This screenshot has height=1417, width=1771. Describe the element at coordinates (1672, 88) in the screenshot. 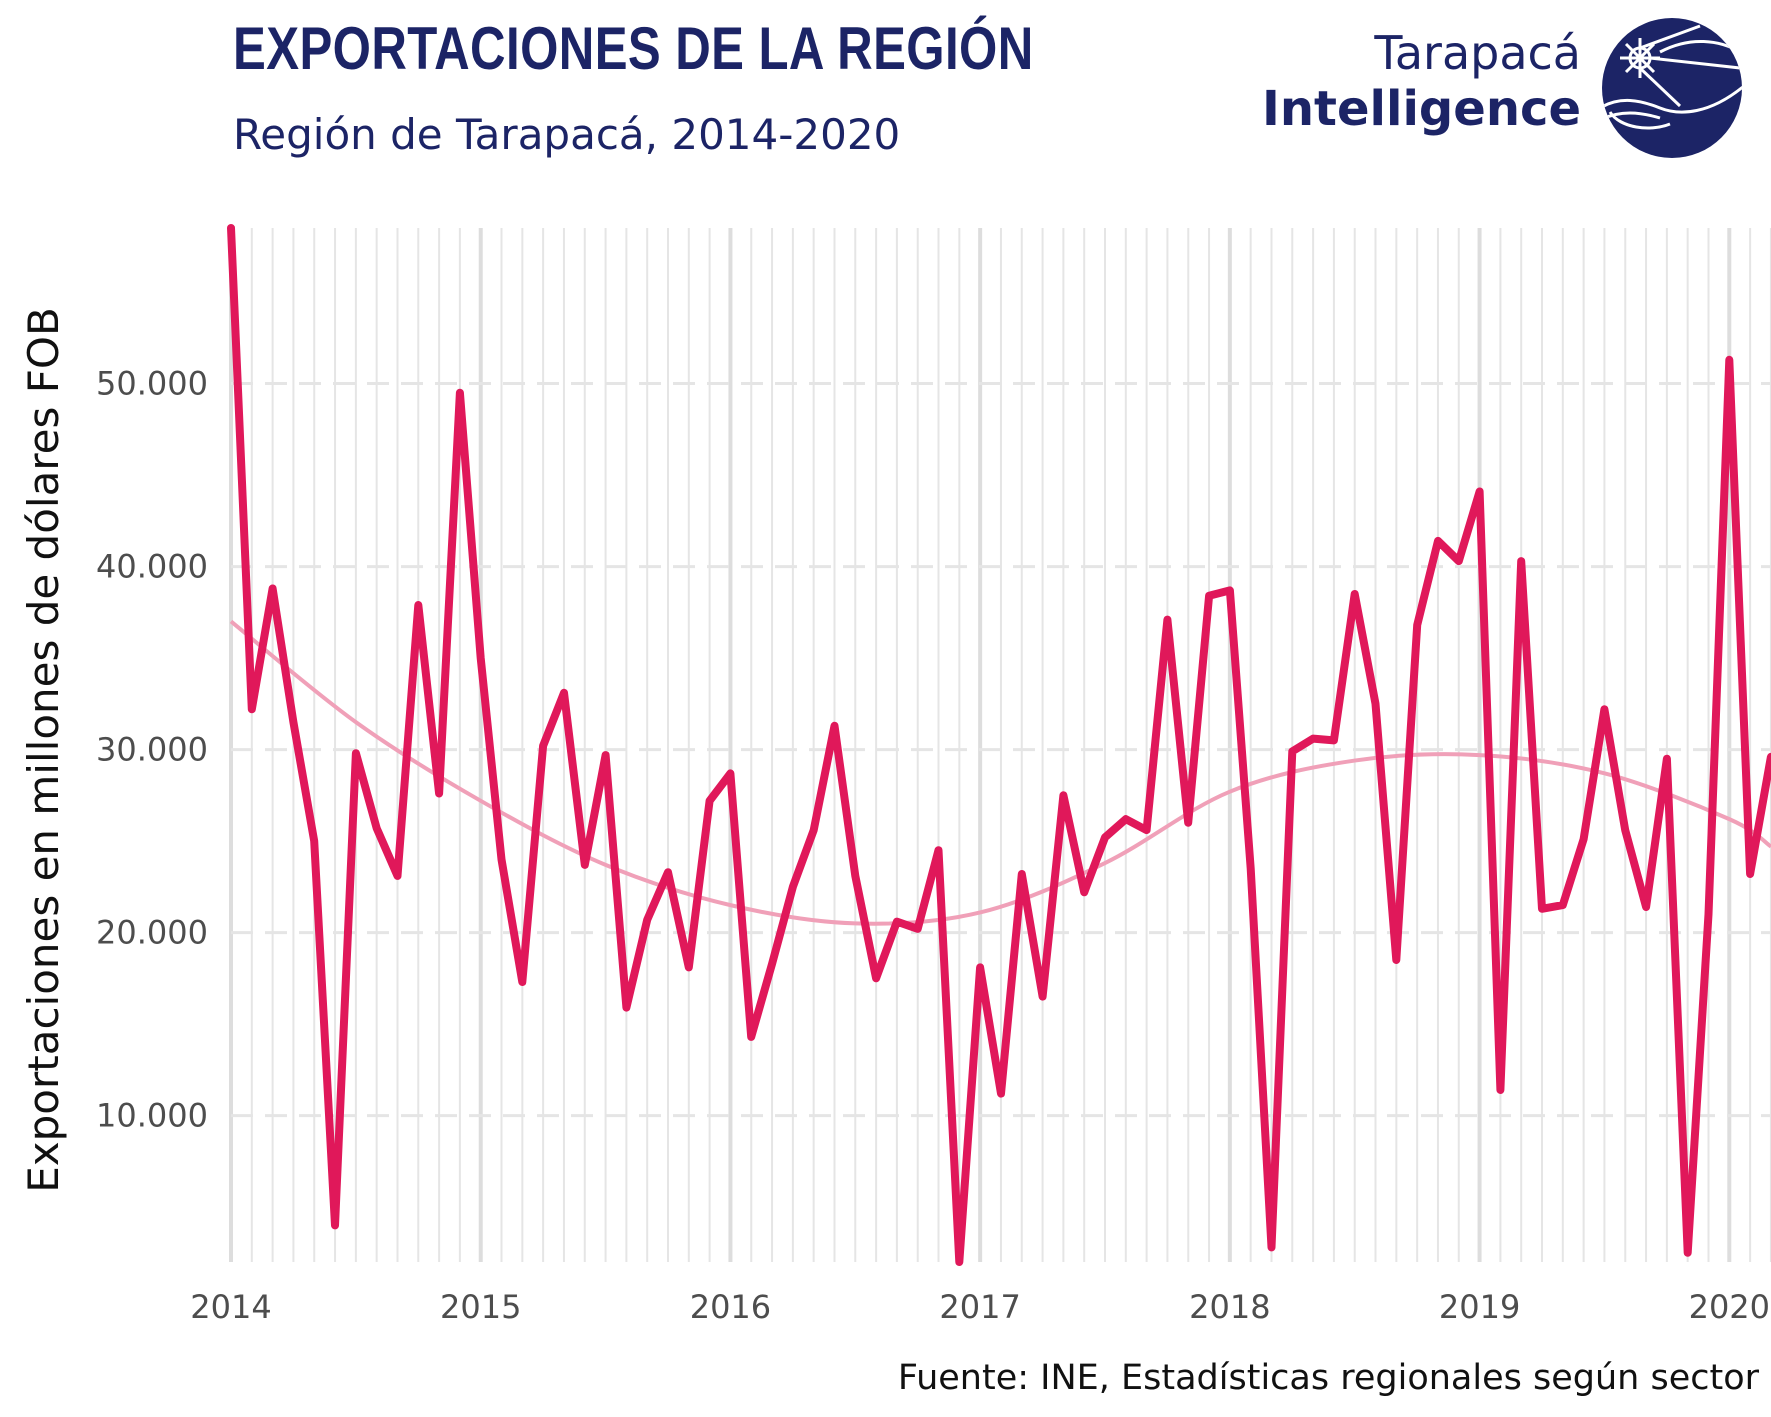

I see `logo-globe-icon` at that location.